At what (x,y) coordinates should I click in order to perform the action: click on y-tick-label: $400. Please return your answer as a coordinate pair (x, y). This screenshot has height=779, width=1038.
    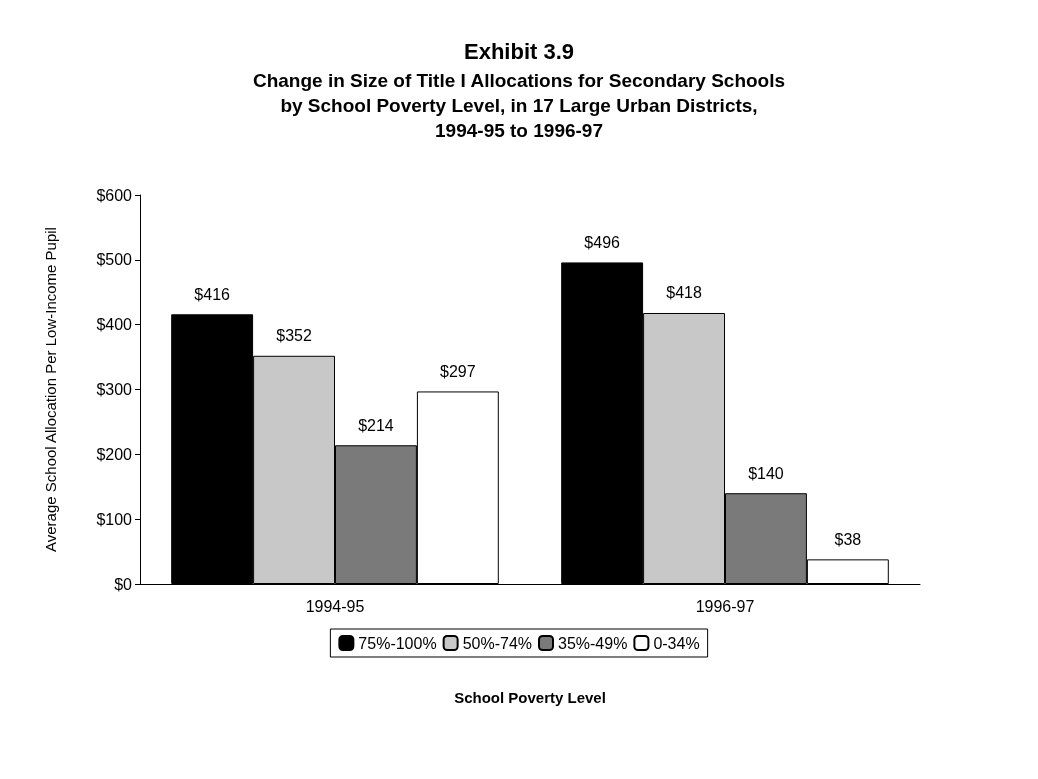
    Looking at the image, I should click on (114, 325).